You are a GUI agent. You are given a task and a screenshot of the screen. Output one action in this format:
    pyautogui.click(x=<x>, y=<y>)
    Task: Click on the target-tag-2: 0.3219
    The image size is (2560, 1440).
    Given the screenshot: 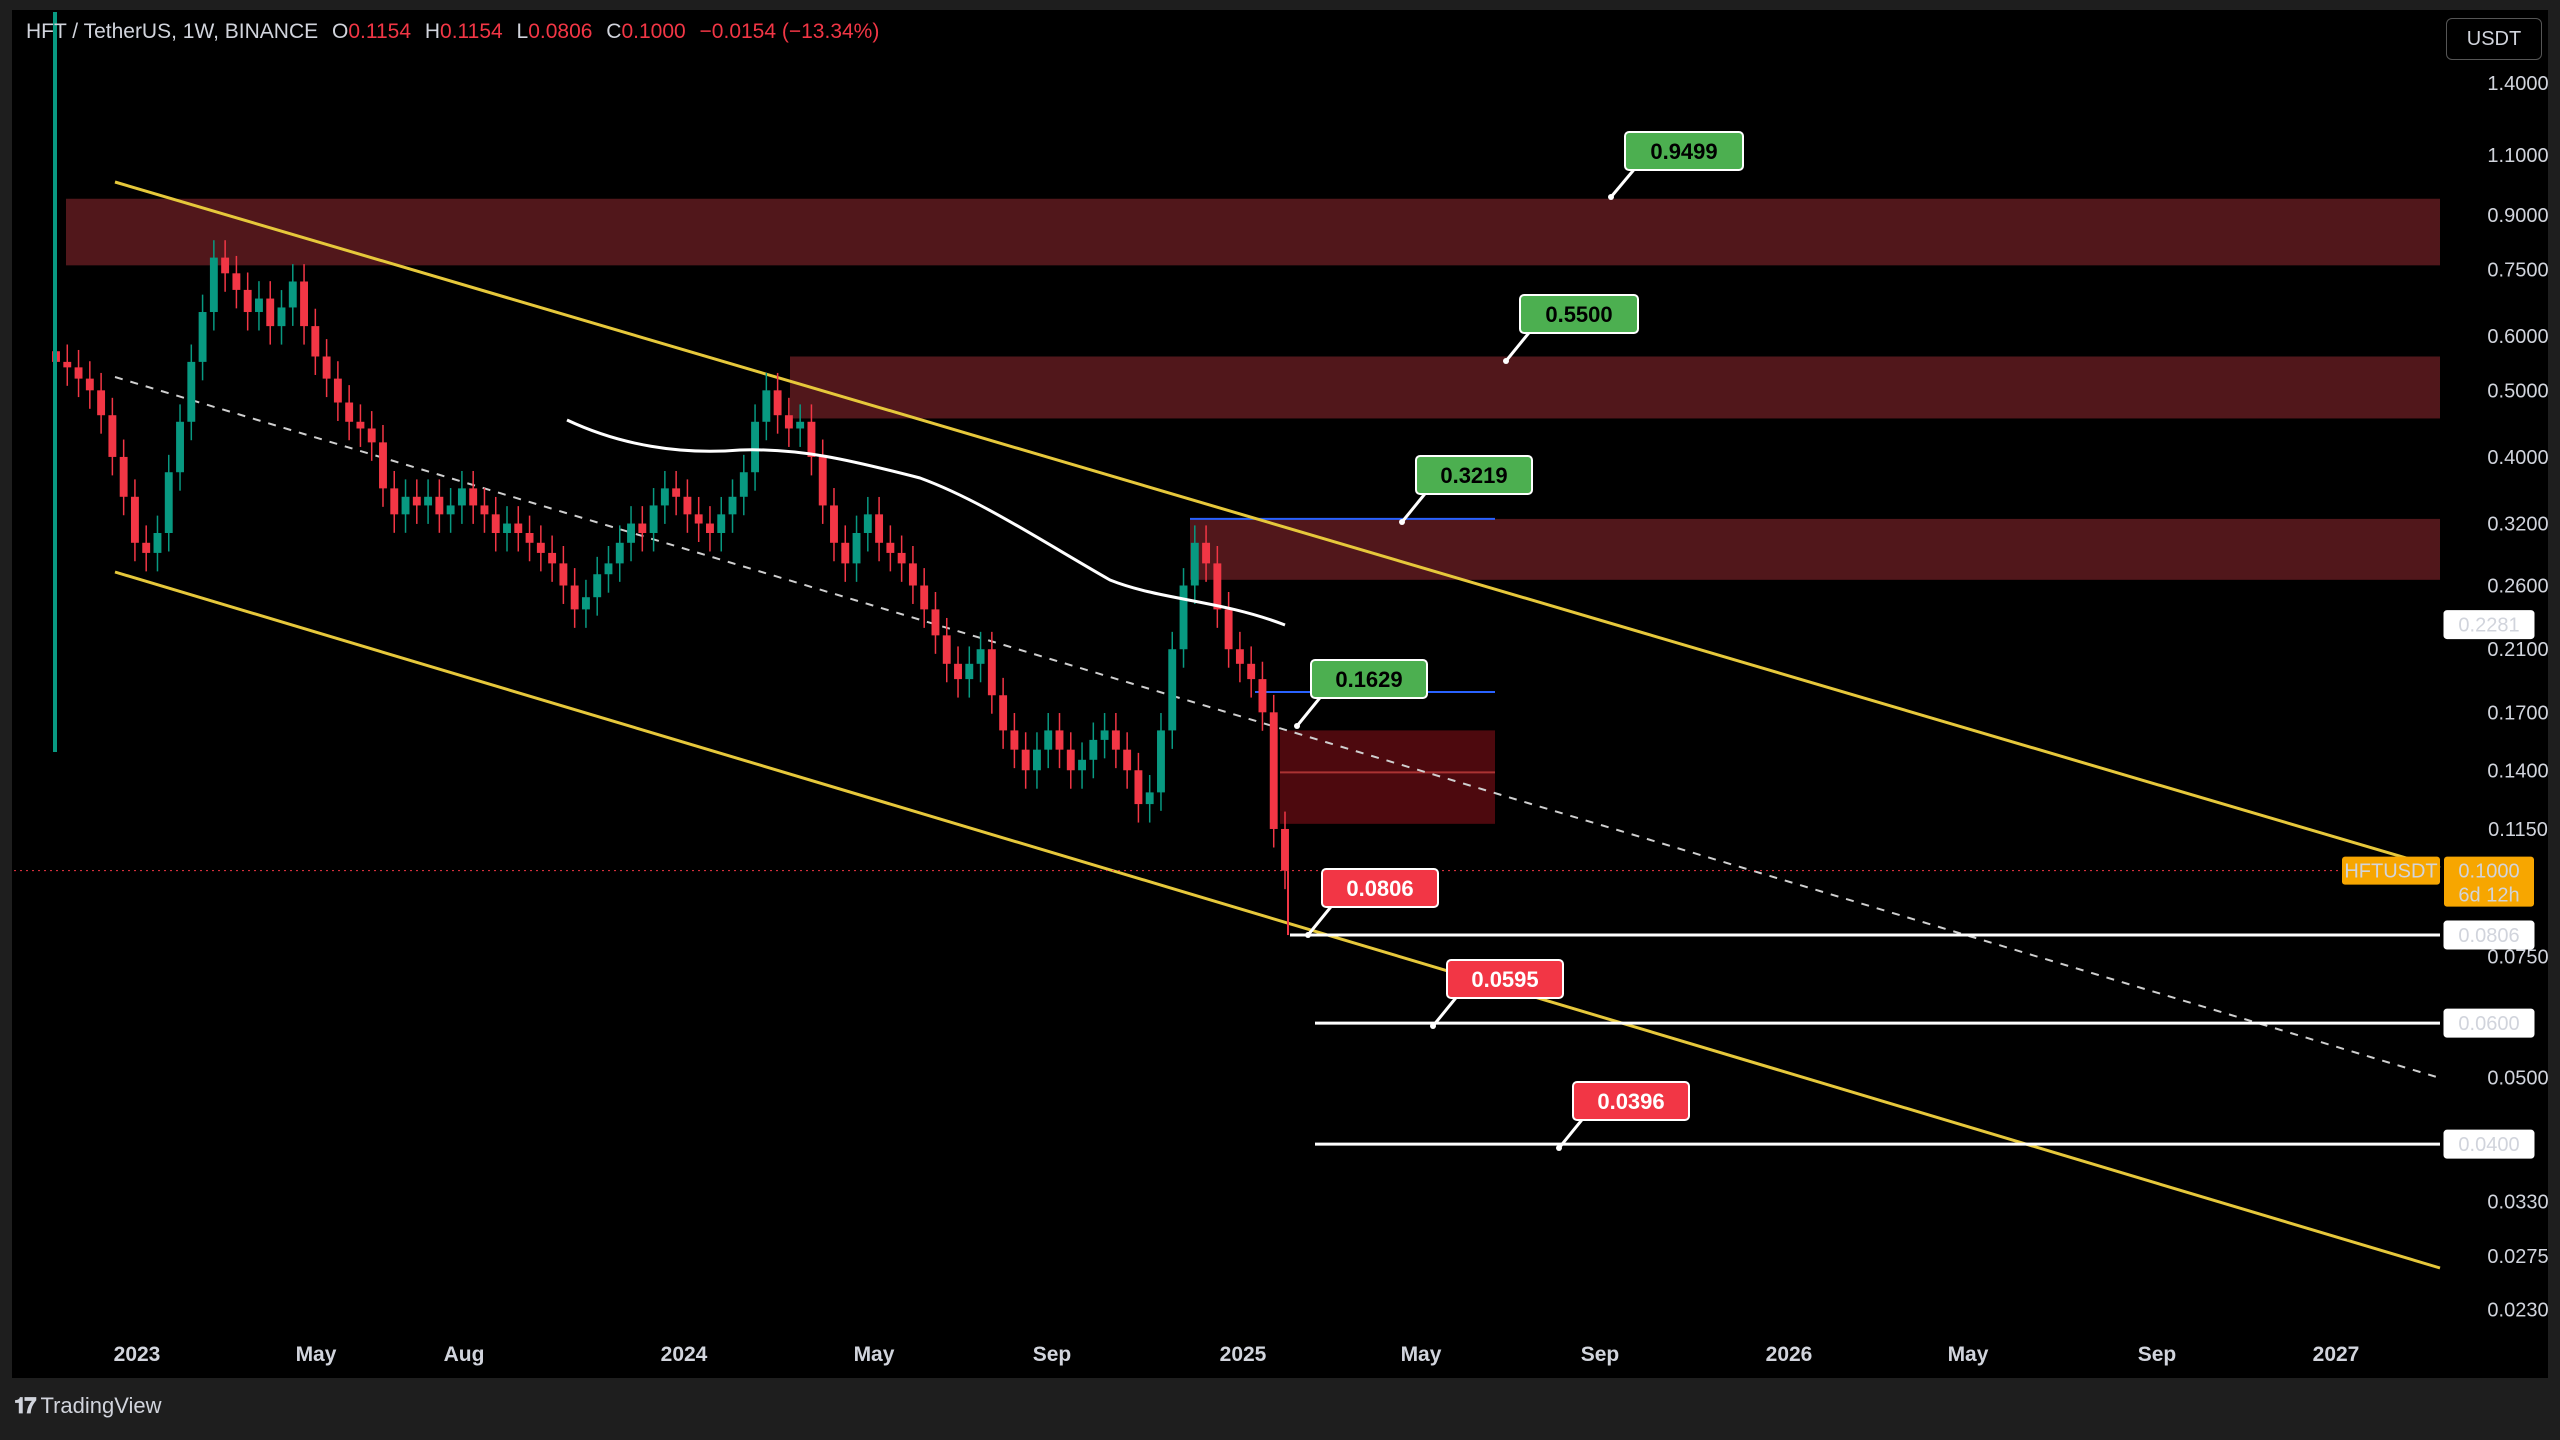 What is the action you would take?
    pyautogui.click(x=1466, y=490)
    